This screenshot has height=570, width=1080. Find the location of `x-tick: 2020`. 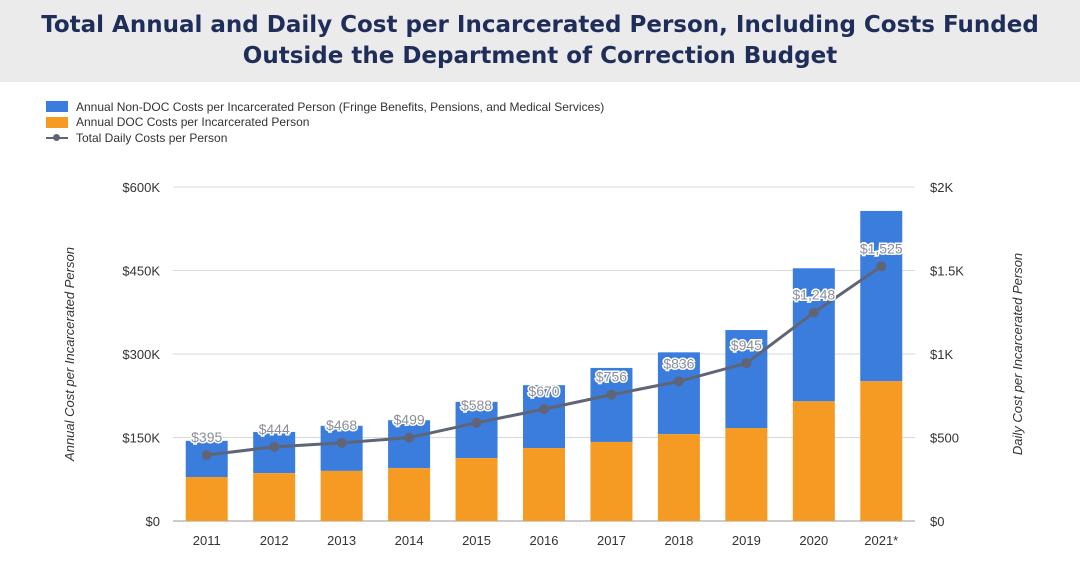

x-tick: 2020 is located at coordinates (813, 540).